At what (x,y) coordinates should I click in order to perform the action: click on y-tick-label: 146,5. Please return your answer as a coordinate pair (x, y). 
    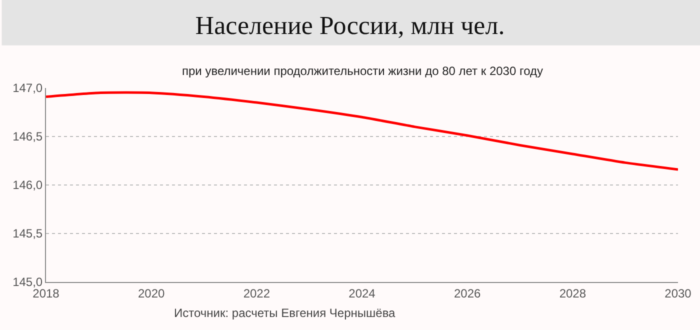
    Looking at the image, I should click on (27, 137).